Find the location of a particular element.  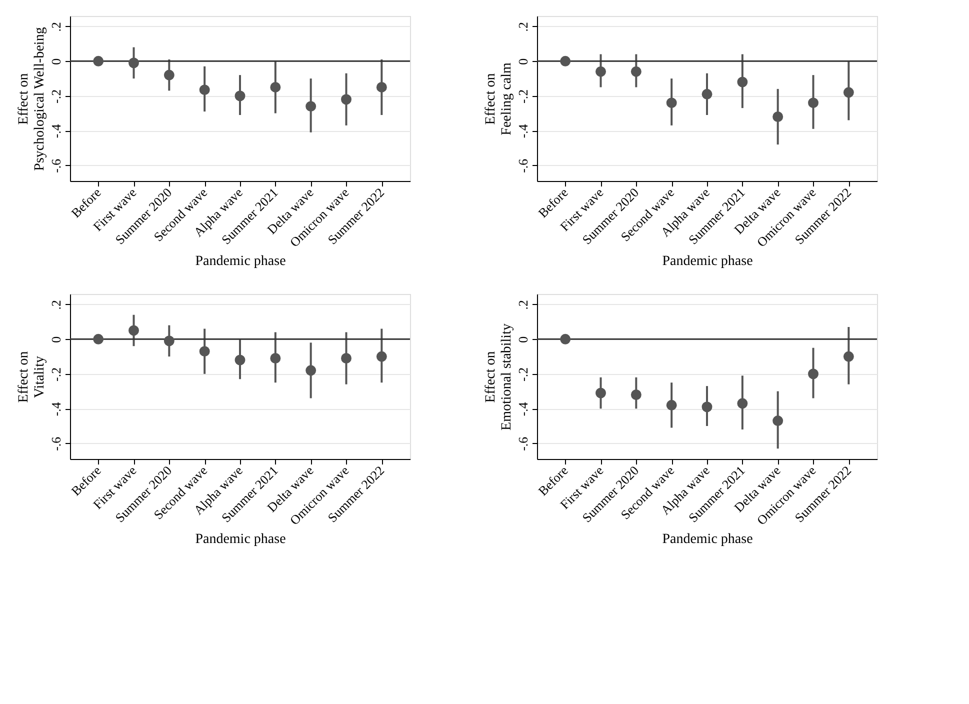

y-axis-title: Effect on Emotional stability is located at coordinates (499, 377).